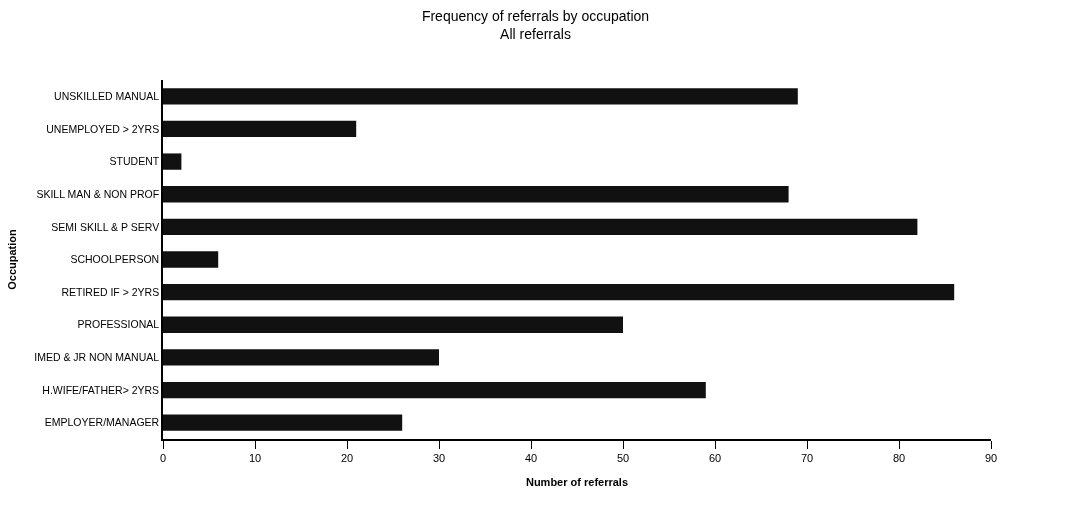 This screenshot has height=519, width=1071. What do you see at coordinates (12, 259) in the screenshot?
I see `y-axis-title: Occupation` at bounding box center [12, 259].